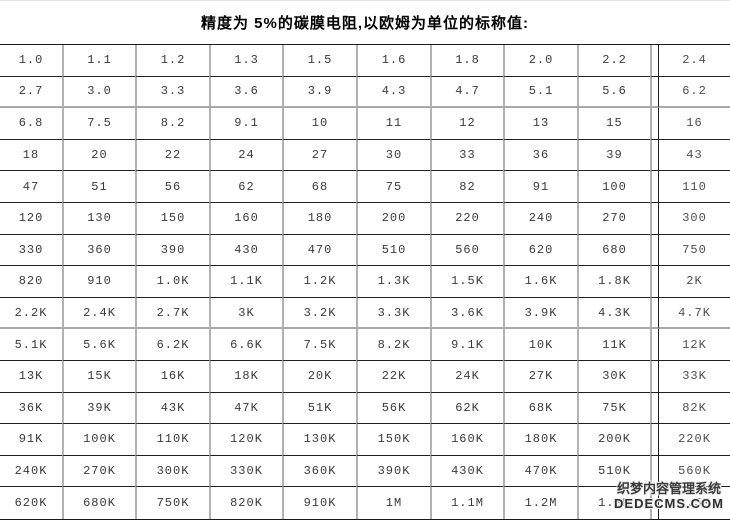  Describe the element at coordinates (319, 219) in the screenshot. I see `resistor-value-cell: 180` at that location.